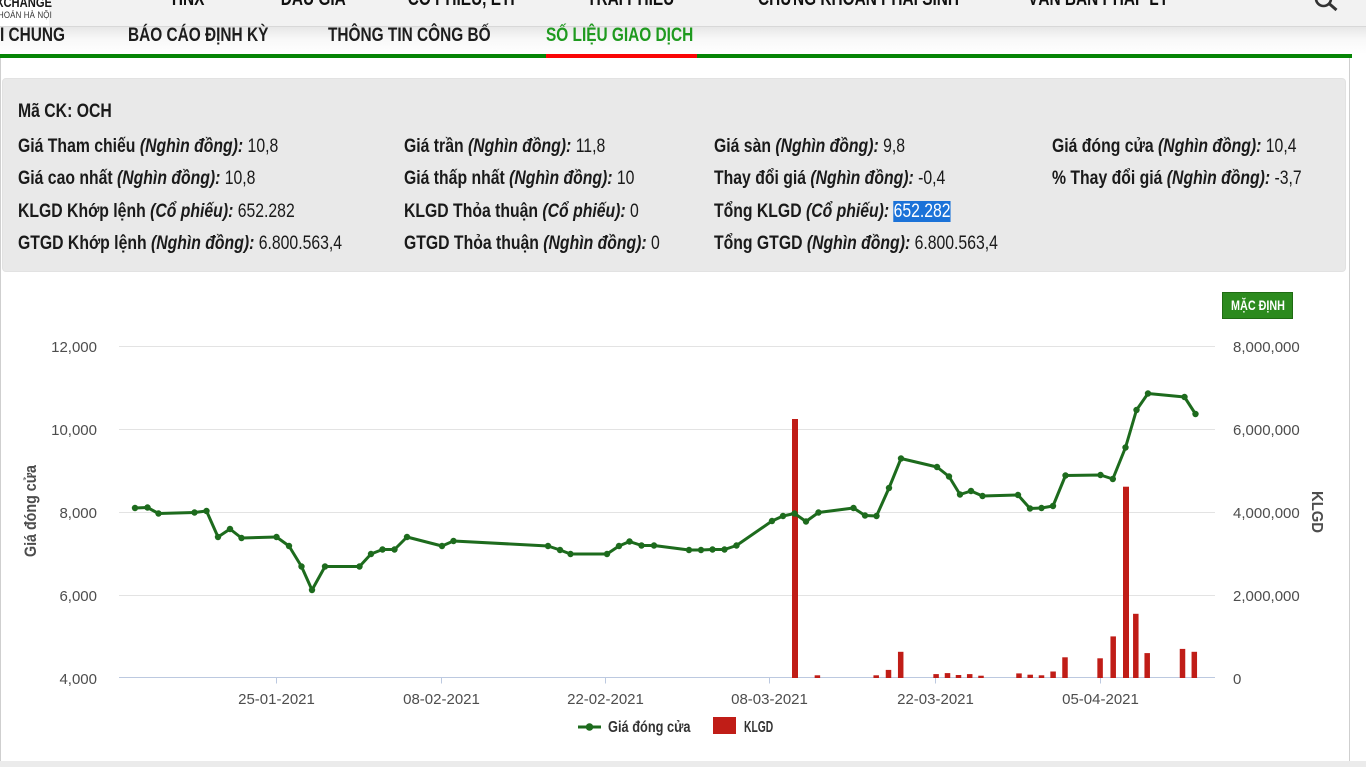 The width and height of the screenshot is (1366, 767). I want to click on svg-text: 25-01-2021, so click(276, 699).